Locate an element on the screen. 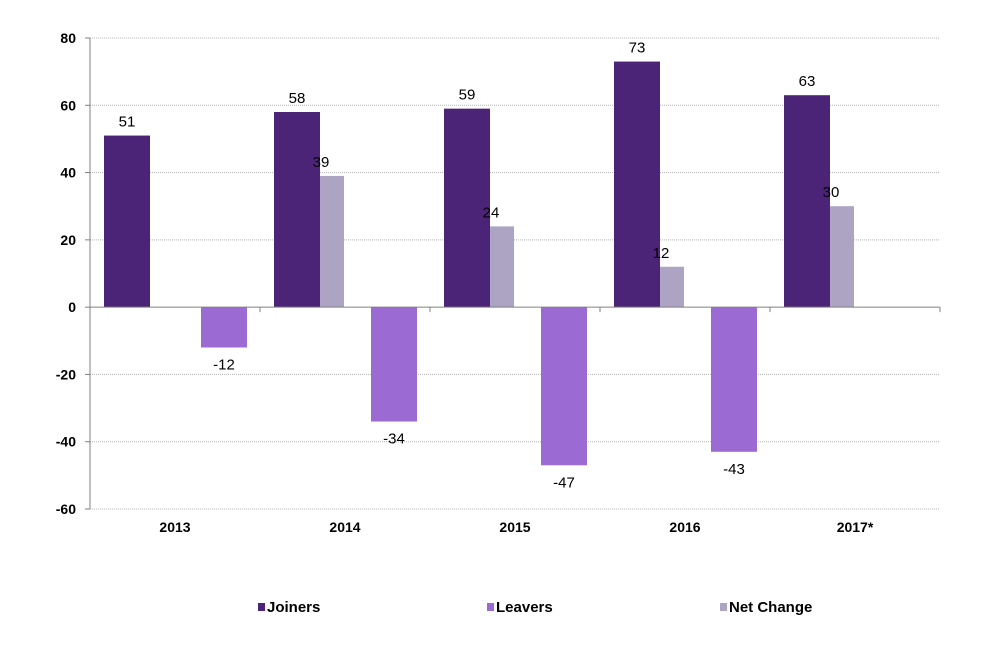 This screenshot has height=648, width=987. legend-label: Joiners is located at coordinates (293, 607).